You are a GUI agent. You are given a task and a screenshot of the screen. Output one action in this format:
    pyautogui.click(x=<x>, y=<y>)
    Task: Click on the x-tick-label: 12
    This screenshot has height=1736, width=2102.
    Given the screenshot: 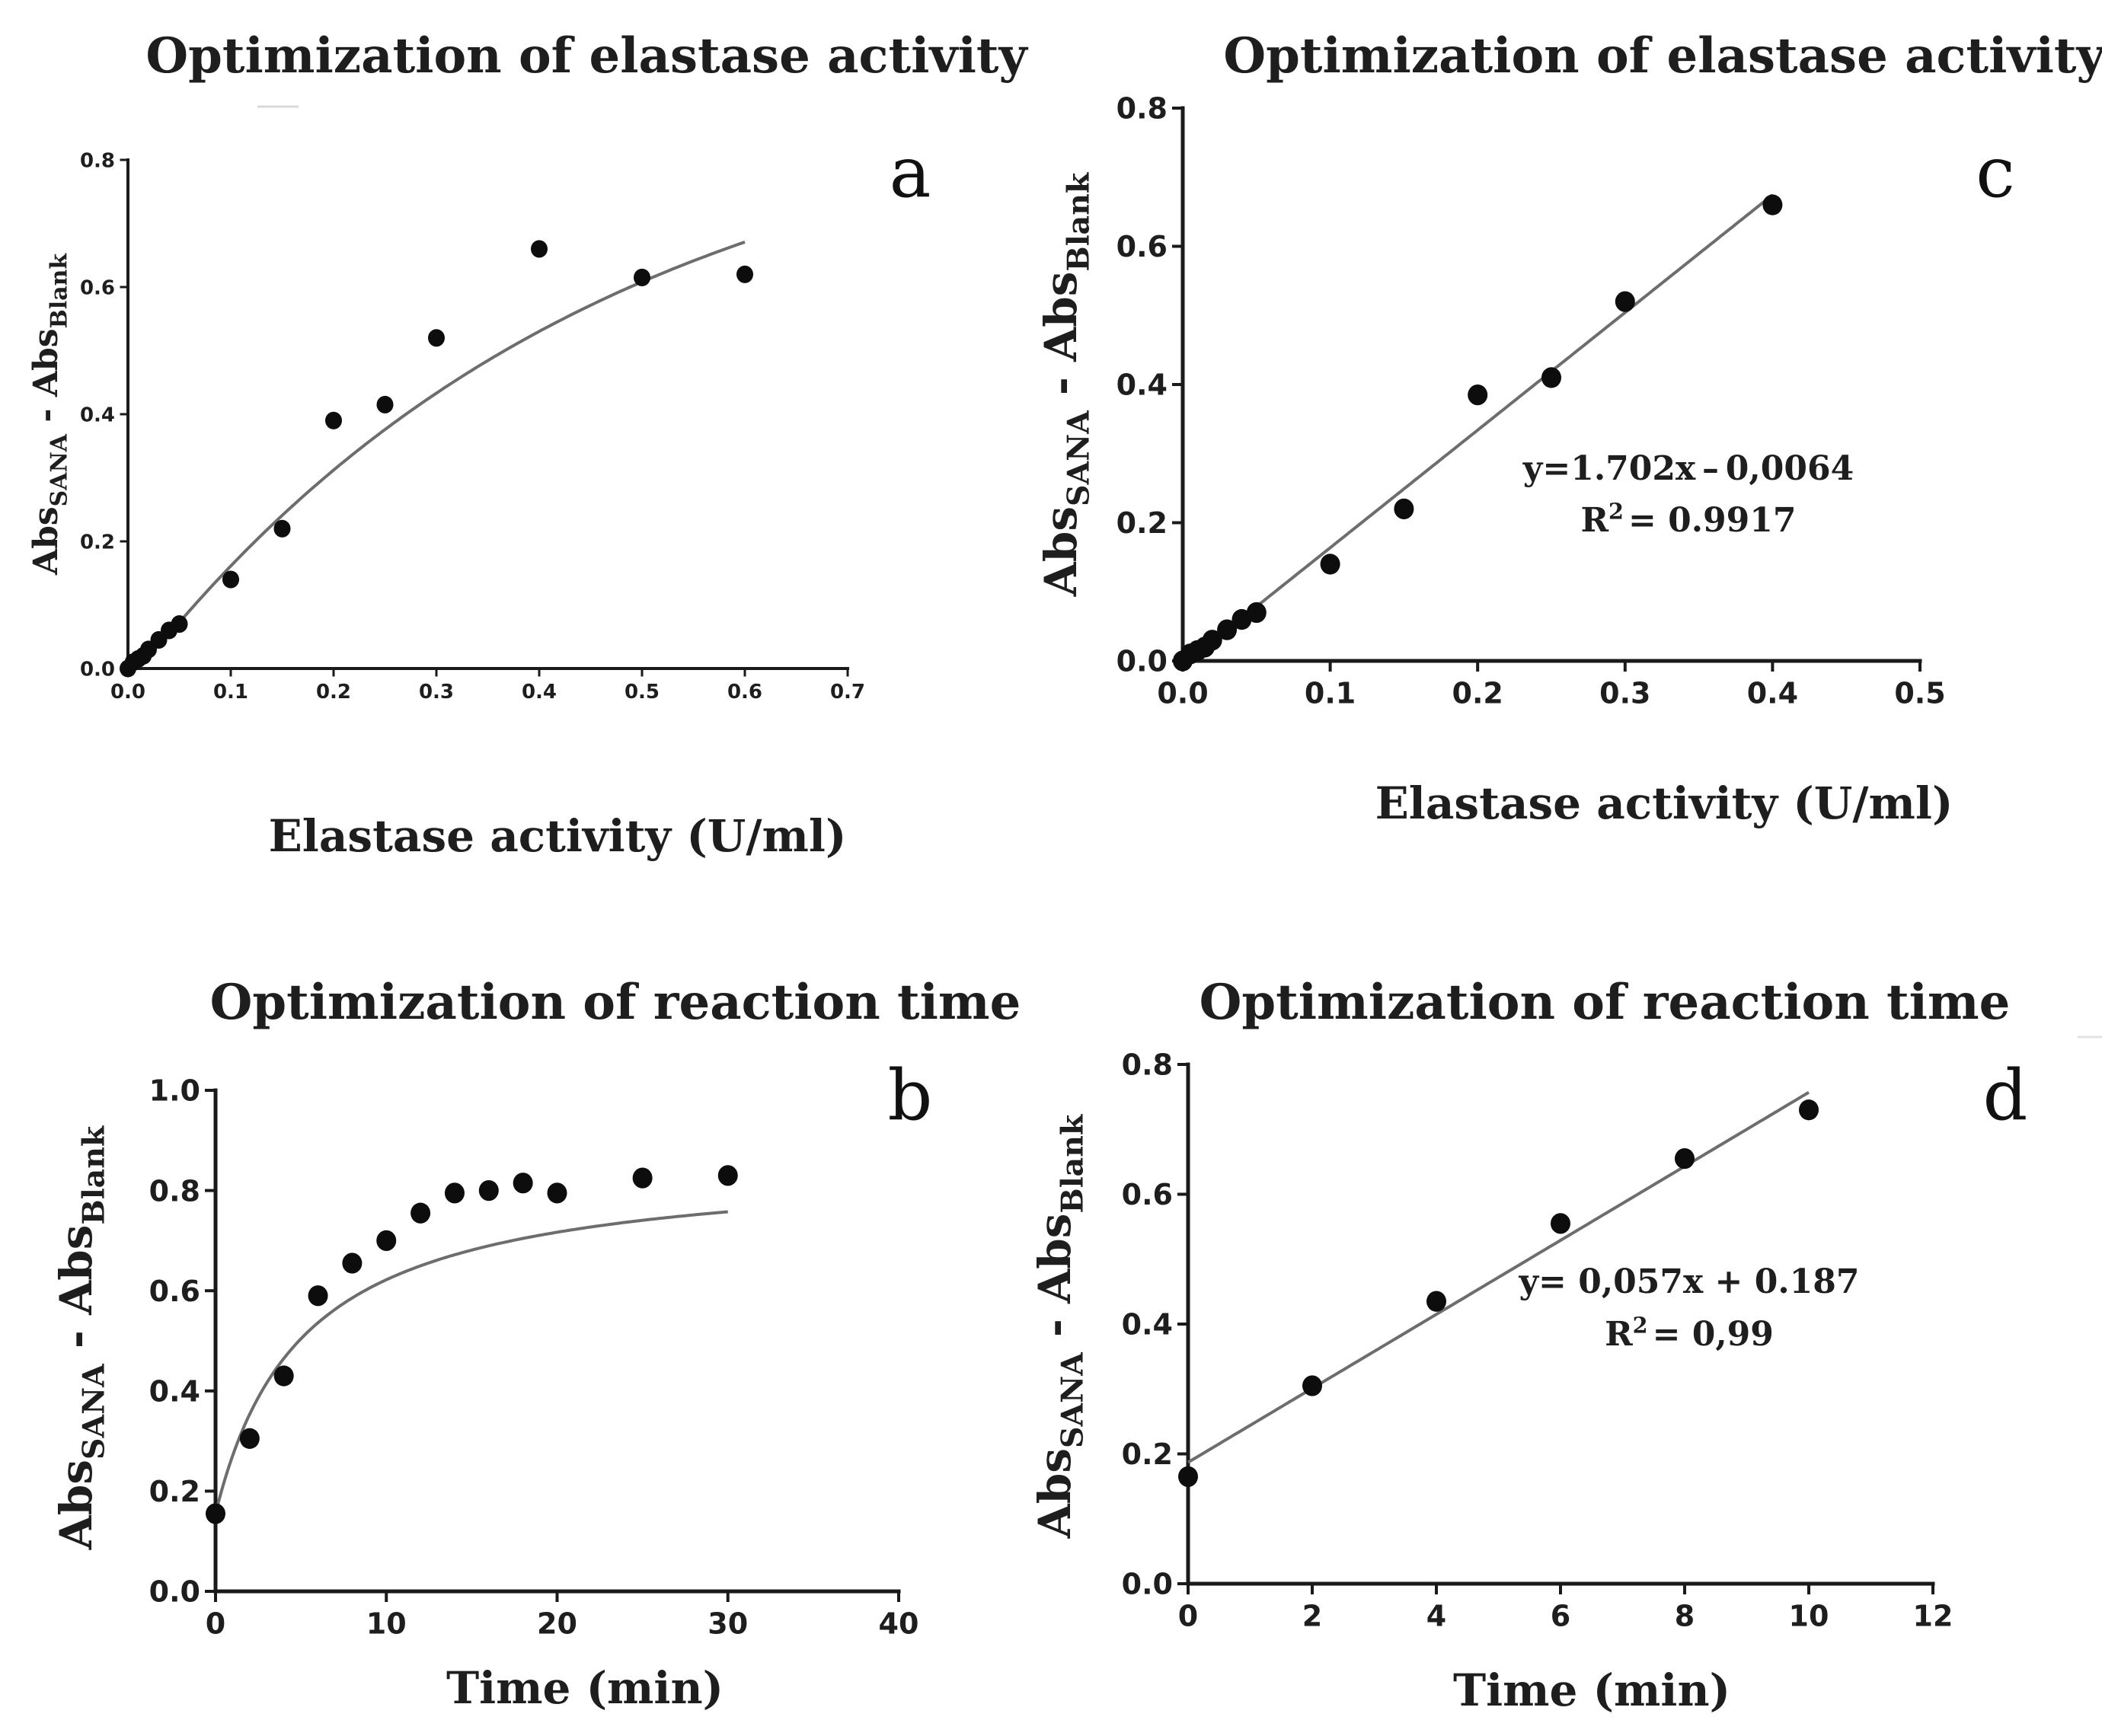 What is the action you would take?
    pyautogui.click(x=1933, y=1616)
    